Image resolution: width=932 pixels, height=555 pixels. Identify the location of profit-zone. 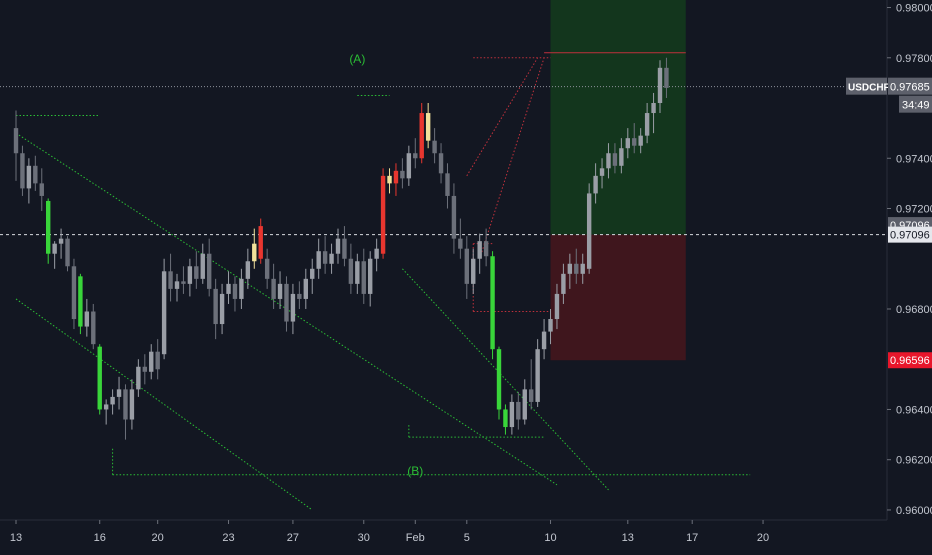
(618, 117).